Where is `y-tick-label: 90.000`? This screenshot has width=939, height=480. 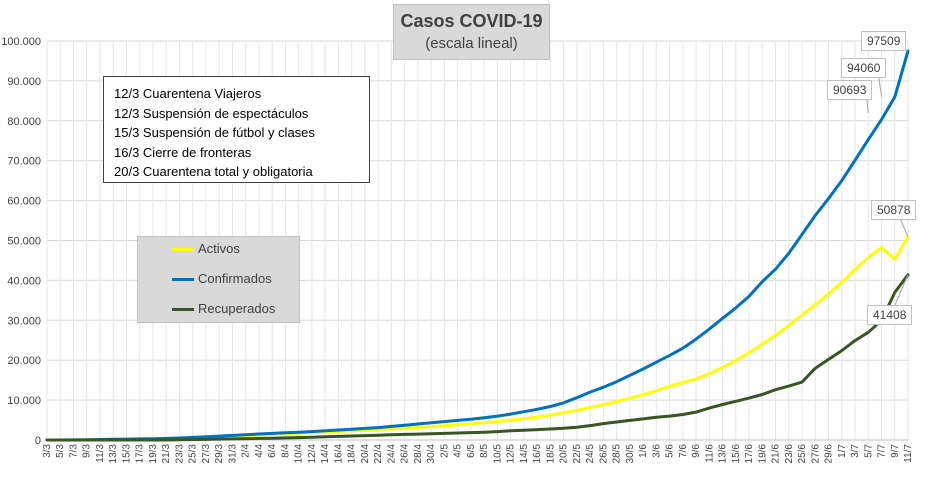
y-tick-label: 90.000 is located at coordinates (24, 82).